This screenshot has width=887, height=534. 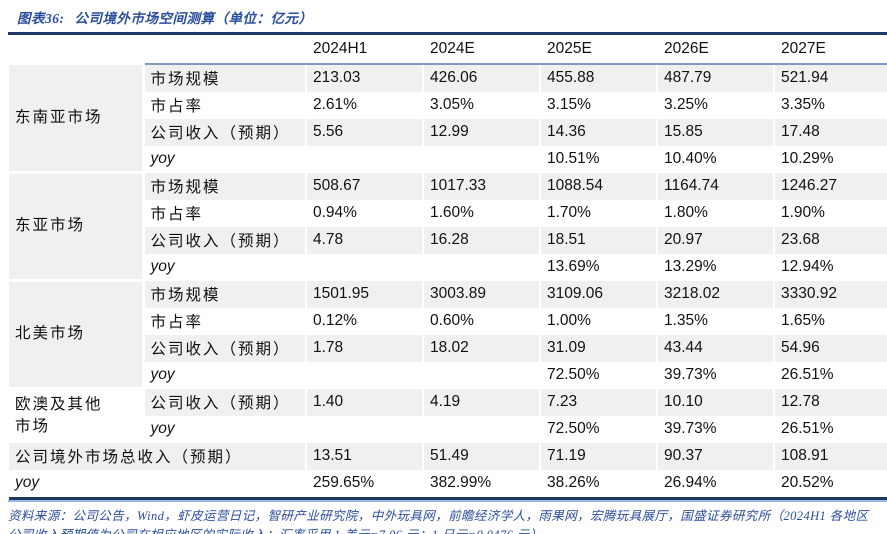 I want to click on value-cell: 213.03, so click(x=364, y=77).